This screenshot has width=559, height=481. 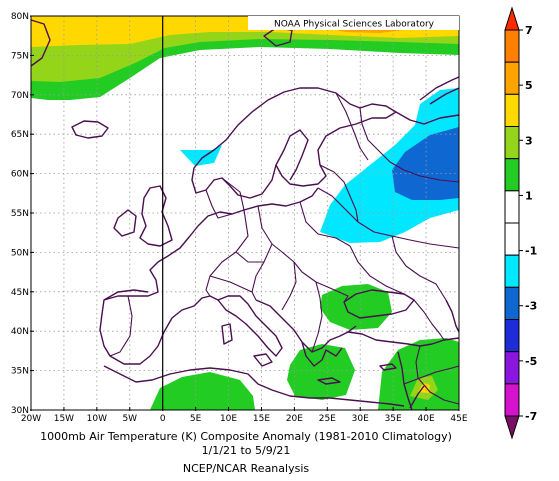 I want to click on cold-anomaly-region-norway, so click(x=201, y=155).